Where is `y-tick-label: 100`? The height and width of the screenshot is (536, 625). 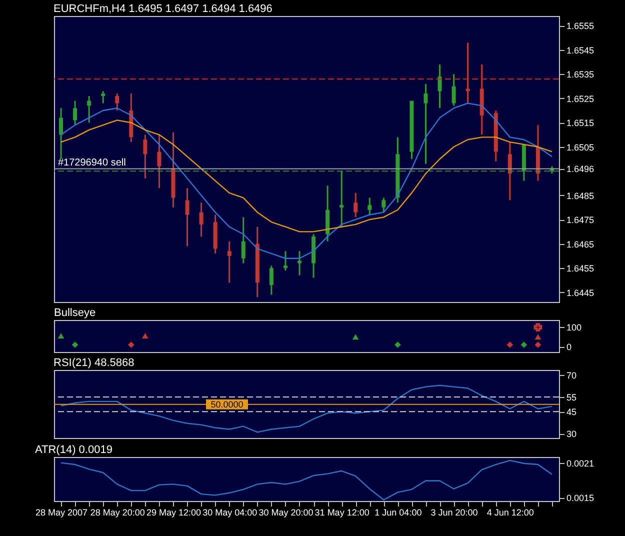 y-tick-label: 100 is located at coordinates (574, 327).